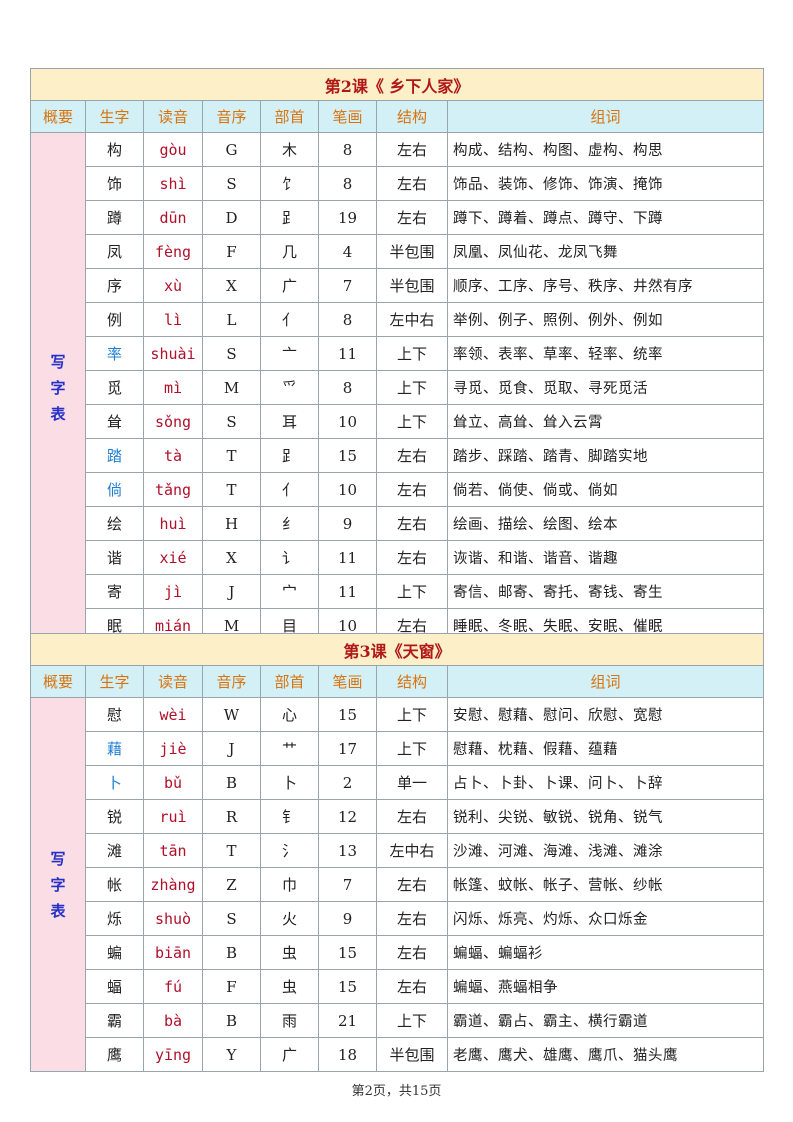 The width and height of the screenshot is (793, 1122). I want to click on words-cell: 蹲下、蹲着、蹲点、蹲守、下蹲, so click(605, 217).